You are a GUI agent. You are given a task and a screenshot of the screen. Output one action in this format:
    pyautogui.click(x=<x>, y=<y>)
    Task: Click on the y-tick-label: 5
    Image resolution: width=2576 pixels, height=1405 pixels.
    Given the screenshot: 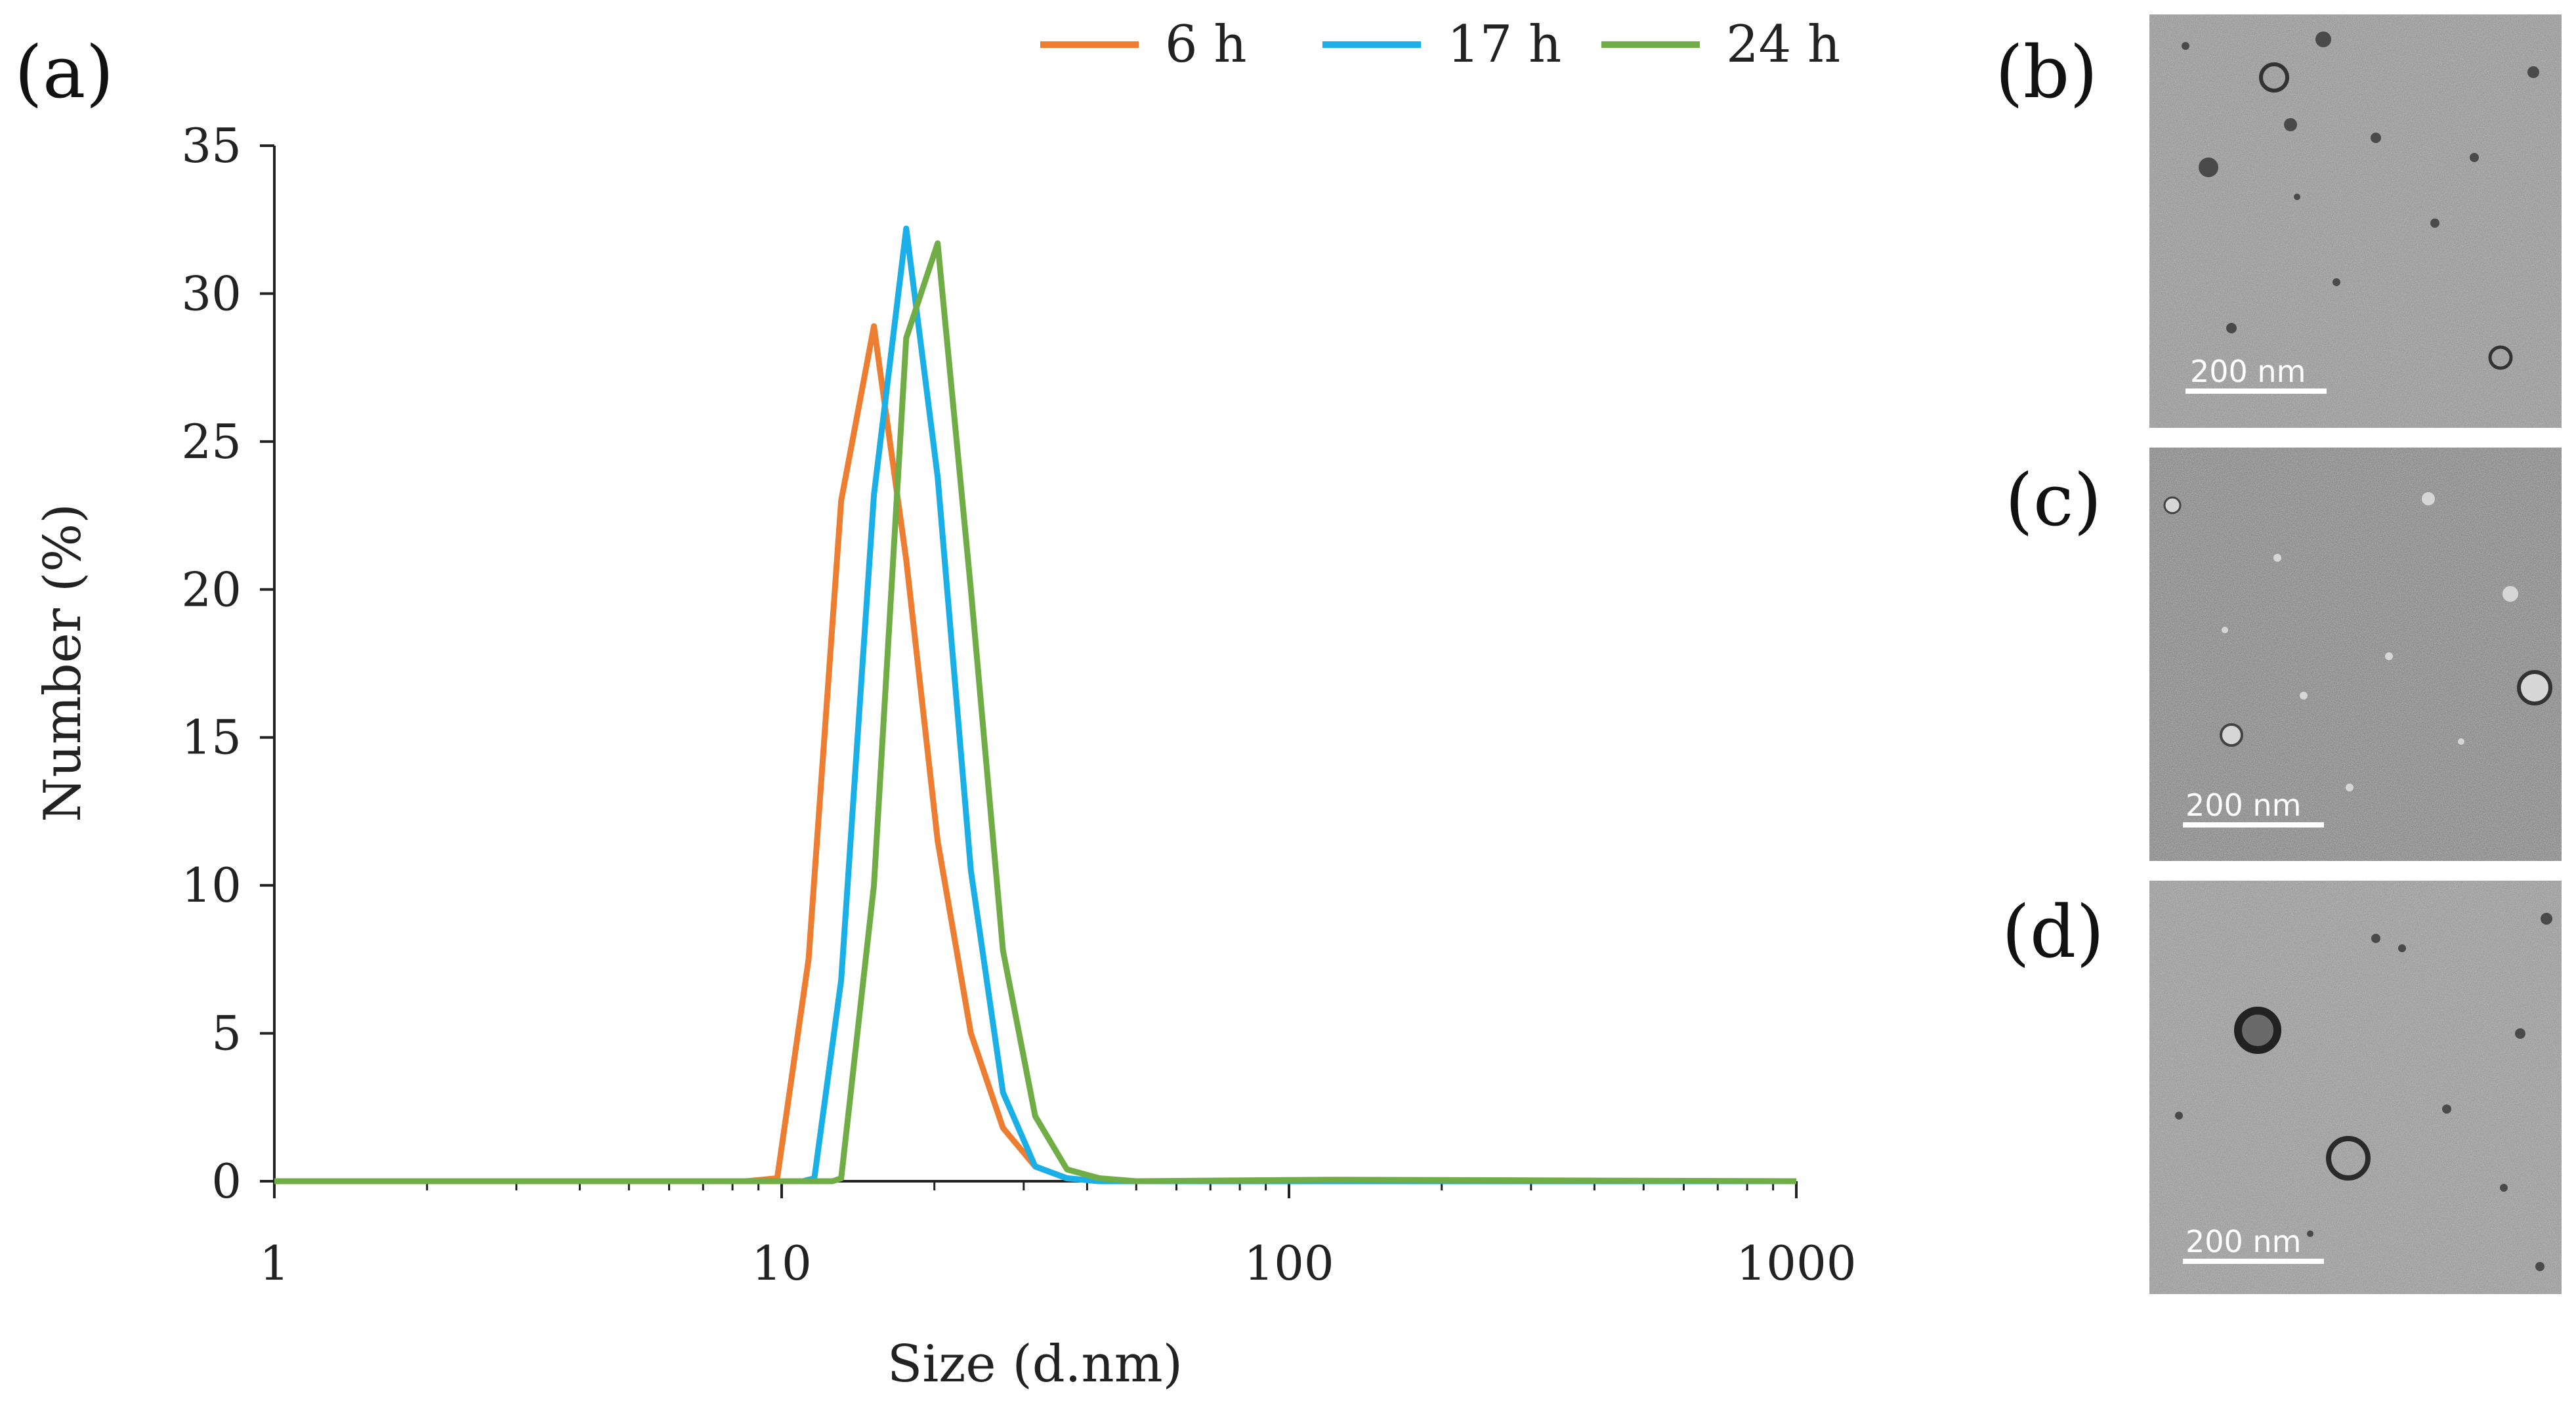 What is the action you would take?
    pyautogui.click(x=226, y=1033)
    